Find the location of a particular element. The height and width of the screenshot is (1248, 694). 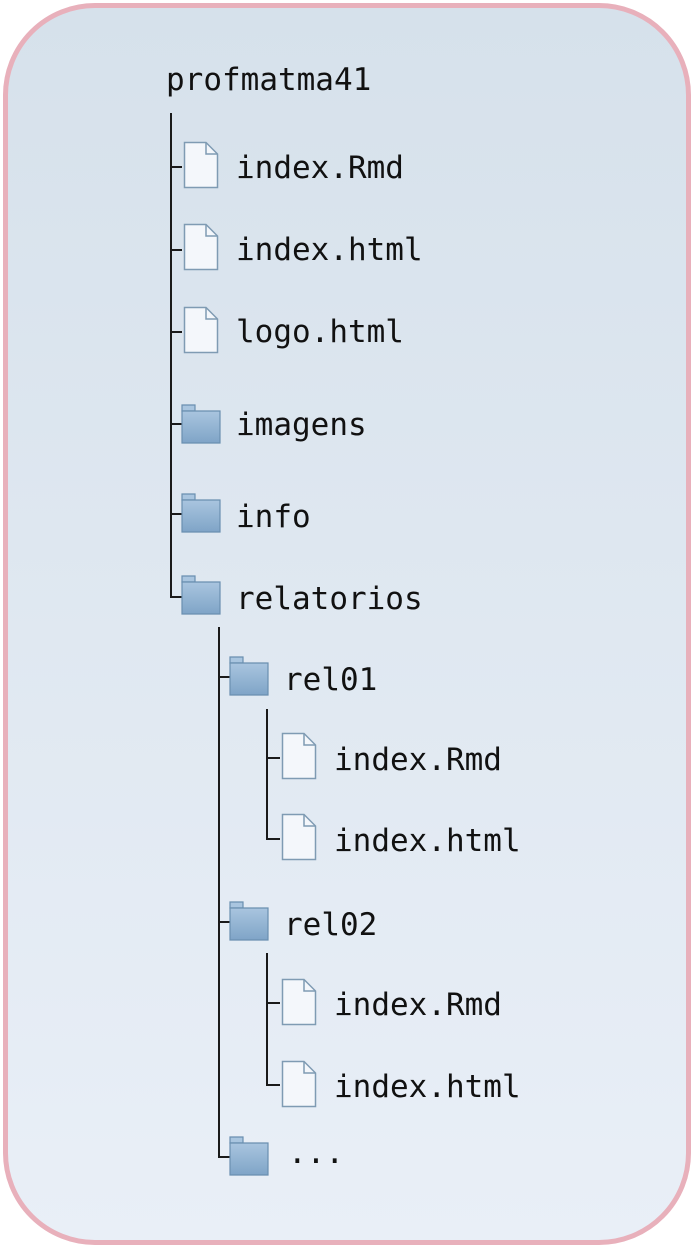

rel01-index-html-label: index.html is located at coordinates (427, 841).